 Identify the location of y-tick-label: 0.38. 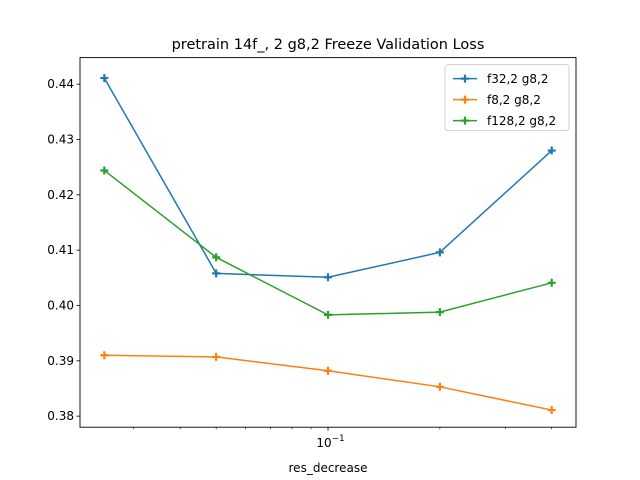
(60, 416).